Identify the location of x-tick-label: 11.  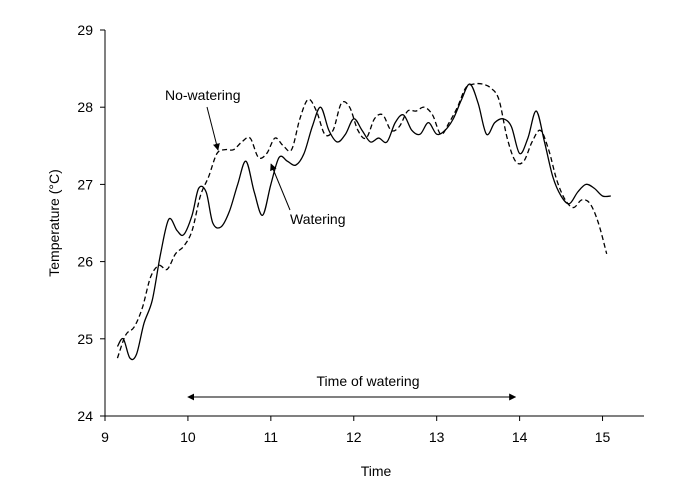
(271, 437).